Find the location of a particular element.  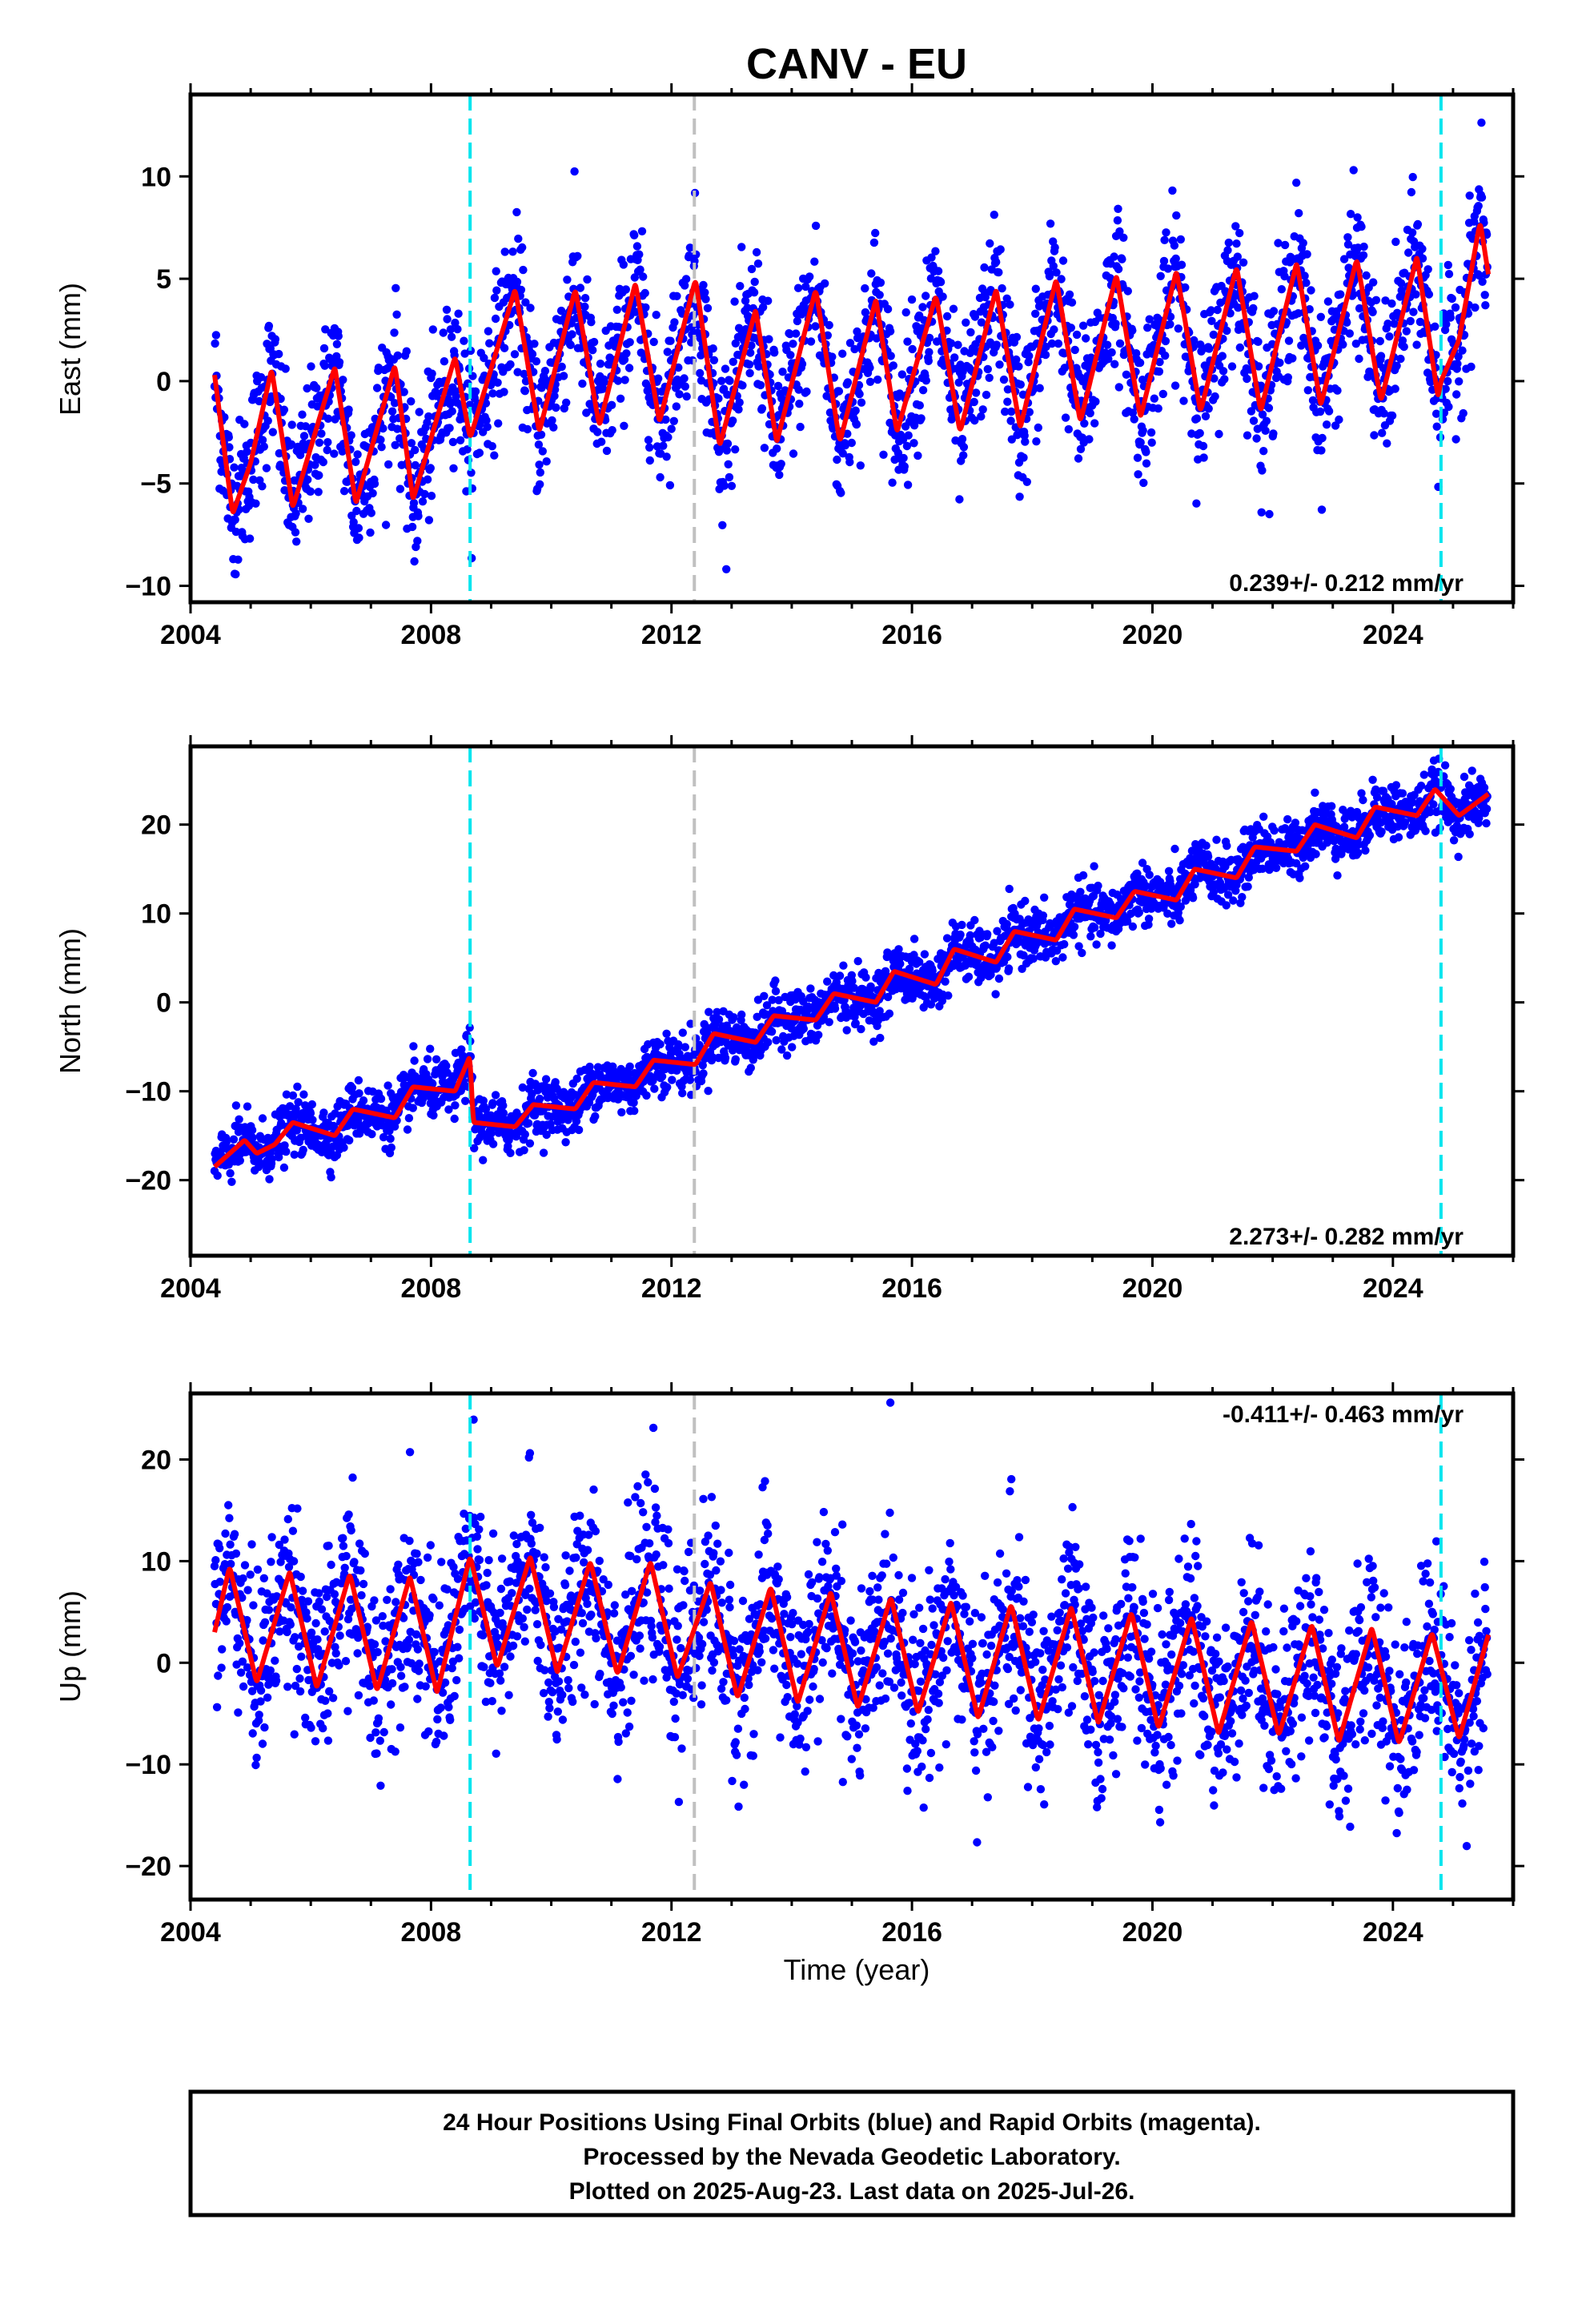

east-y-tick-label: 5 is located at coordinates (164, 279).